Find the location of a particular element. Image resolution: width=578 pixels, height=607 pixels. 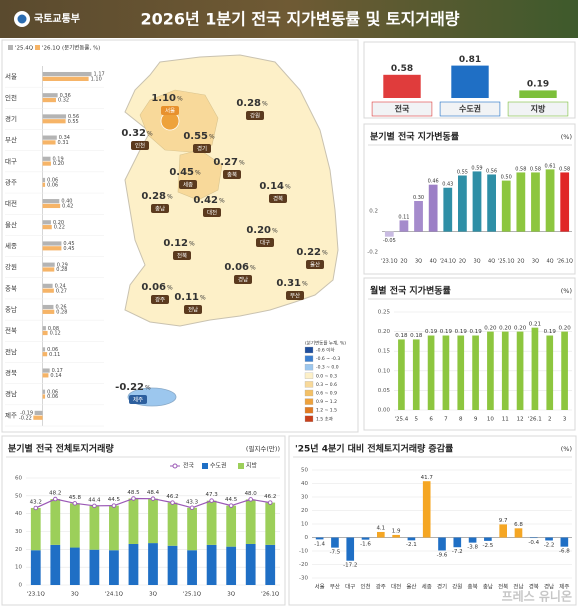

region-label: 대전 is located at coordinates (11, 203).